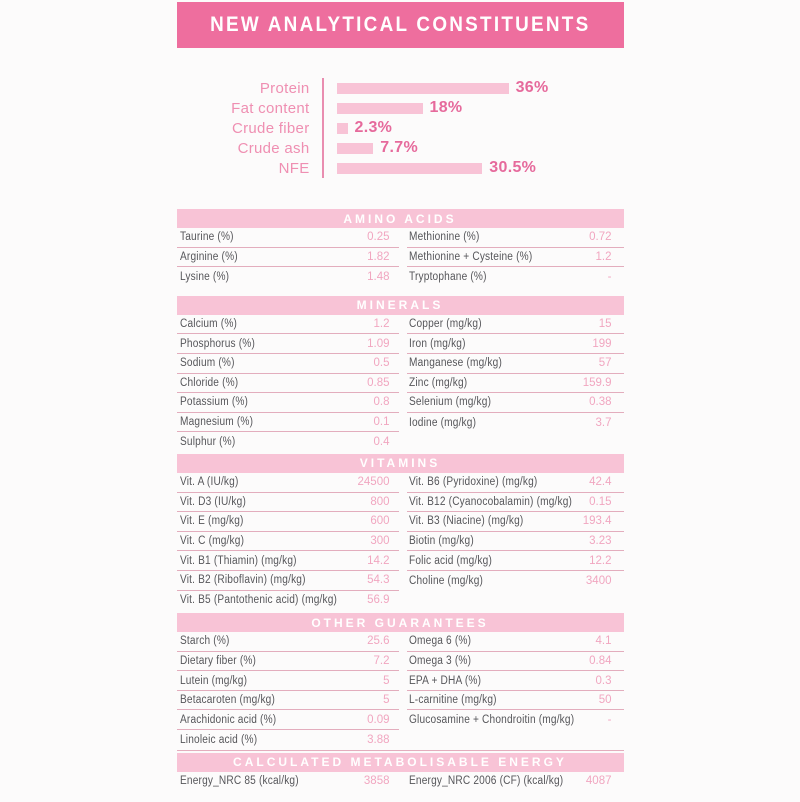 This screenshot has height=802, width=800. I want to click on bar-value-label: 2.3%, so click(373, 127).